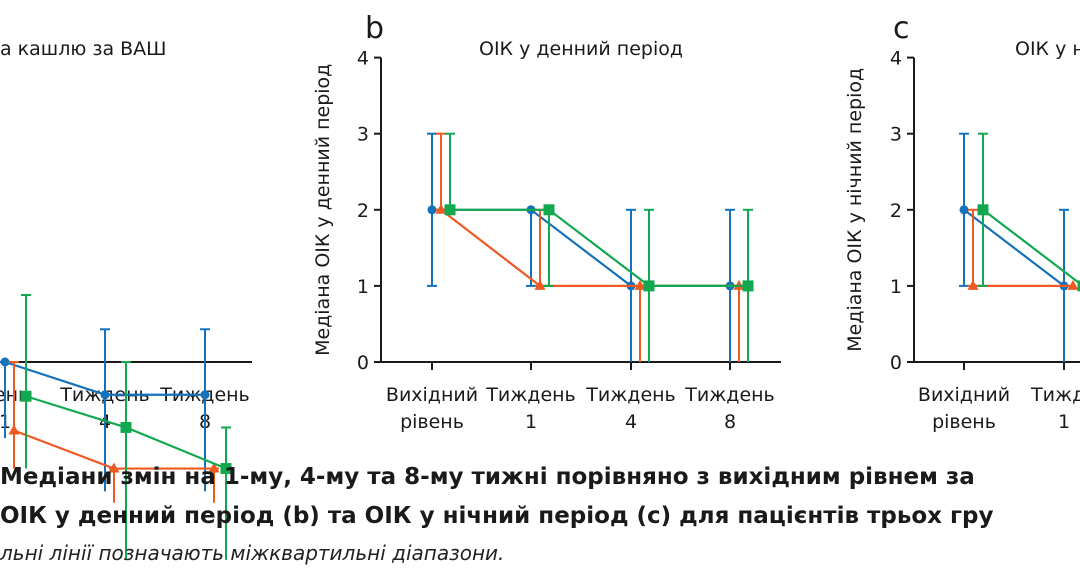 Image resolution: width=1080 pixels, height=574 pixels. What do you see at coordinates (1055, 395) in the screenshot?
I see `x-tick-label: Тижде` at bounding box center [1055, 395].